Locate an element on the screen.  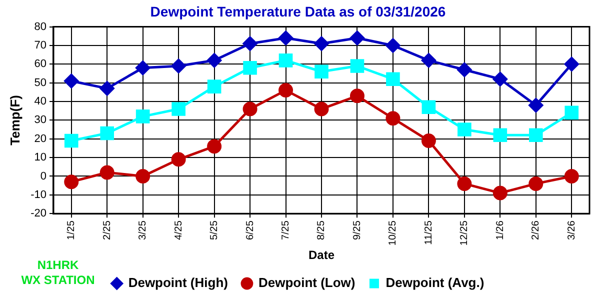
x-tick-label: 7/25 is located at coordinates (286, 230).